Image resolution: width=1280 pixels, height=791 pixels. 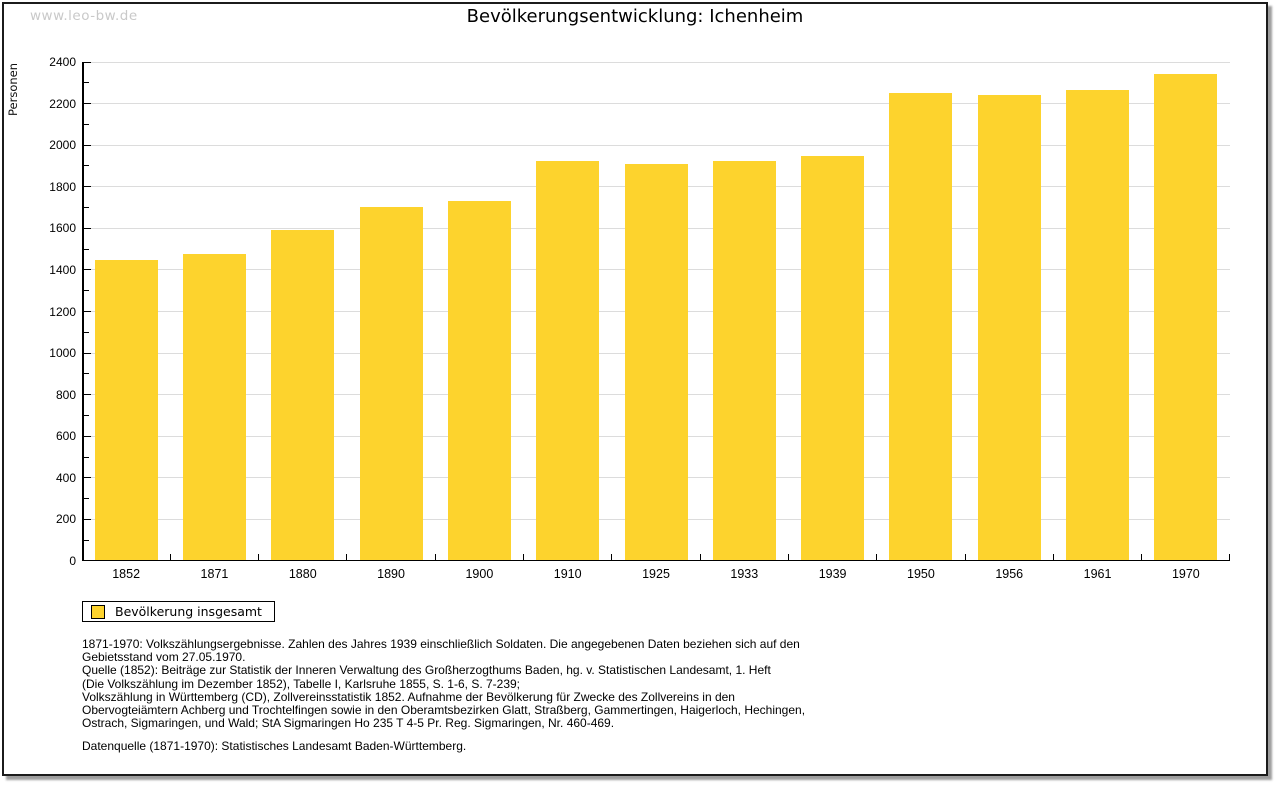 I want to click on x-tick-label: 1880, so click(x=302, y=574).